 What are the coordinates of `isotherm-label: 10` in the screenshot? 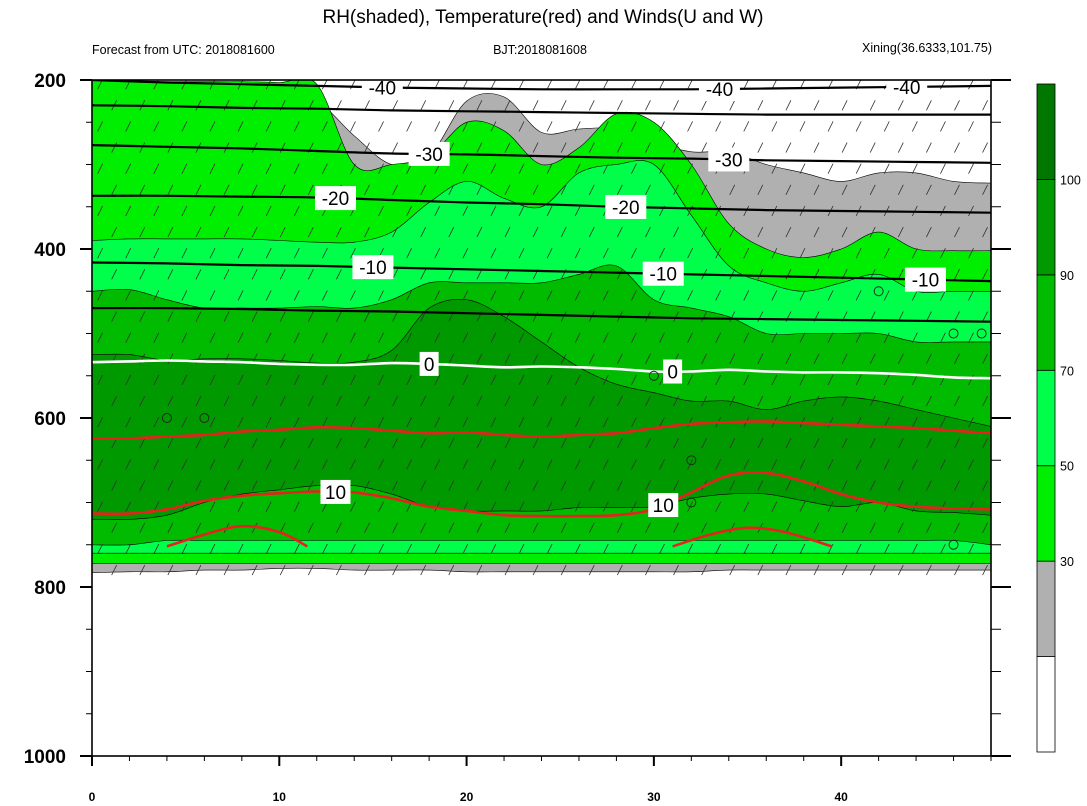 It's located at (663, 505).